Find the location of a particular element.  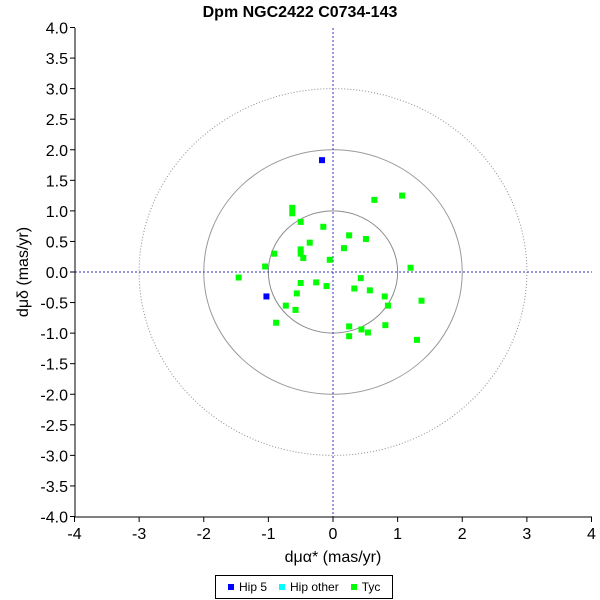

x-axis-label: dμα* (mas/yr) is located at coordinates (333, 557).